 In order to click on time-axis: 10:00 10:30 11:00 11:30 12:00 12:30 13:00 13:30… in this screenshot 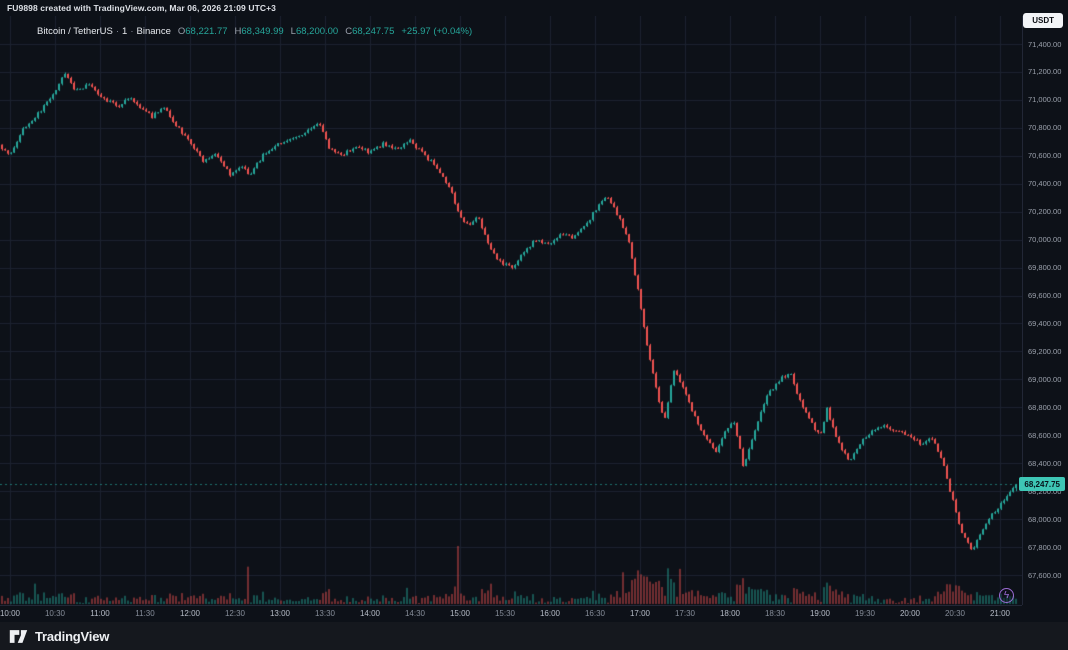, I will do `click(511, 613)`.